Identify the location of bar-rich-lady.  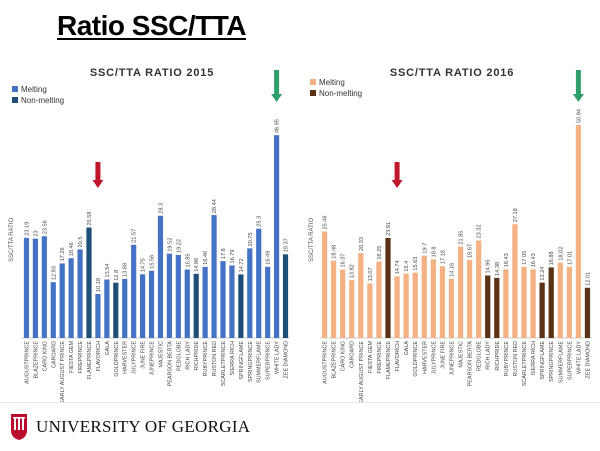
(187, 303).